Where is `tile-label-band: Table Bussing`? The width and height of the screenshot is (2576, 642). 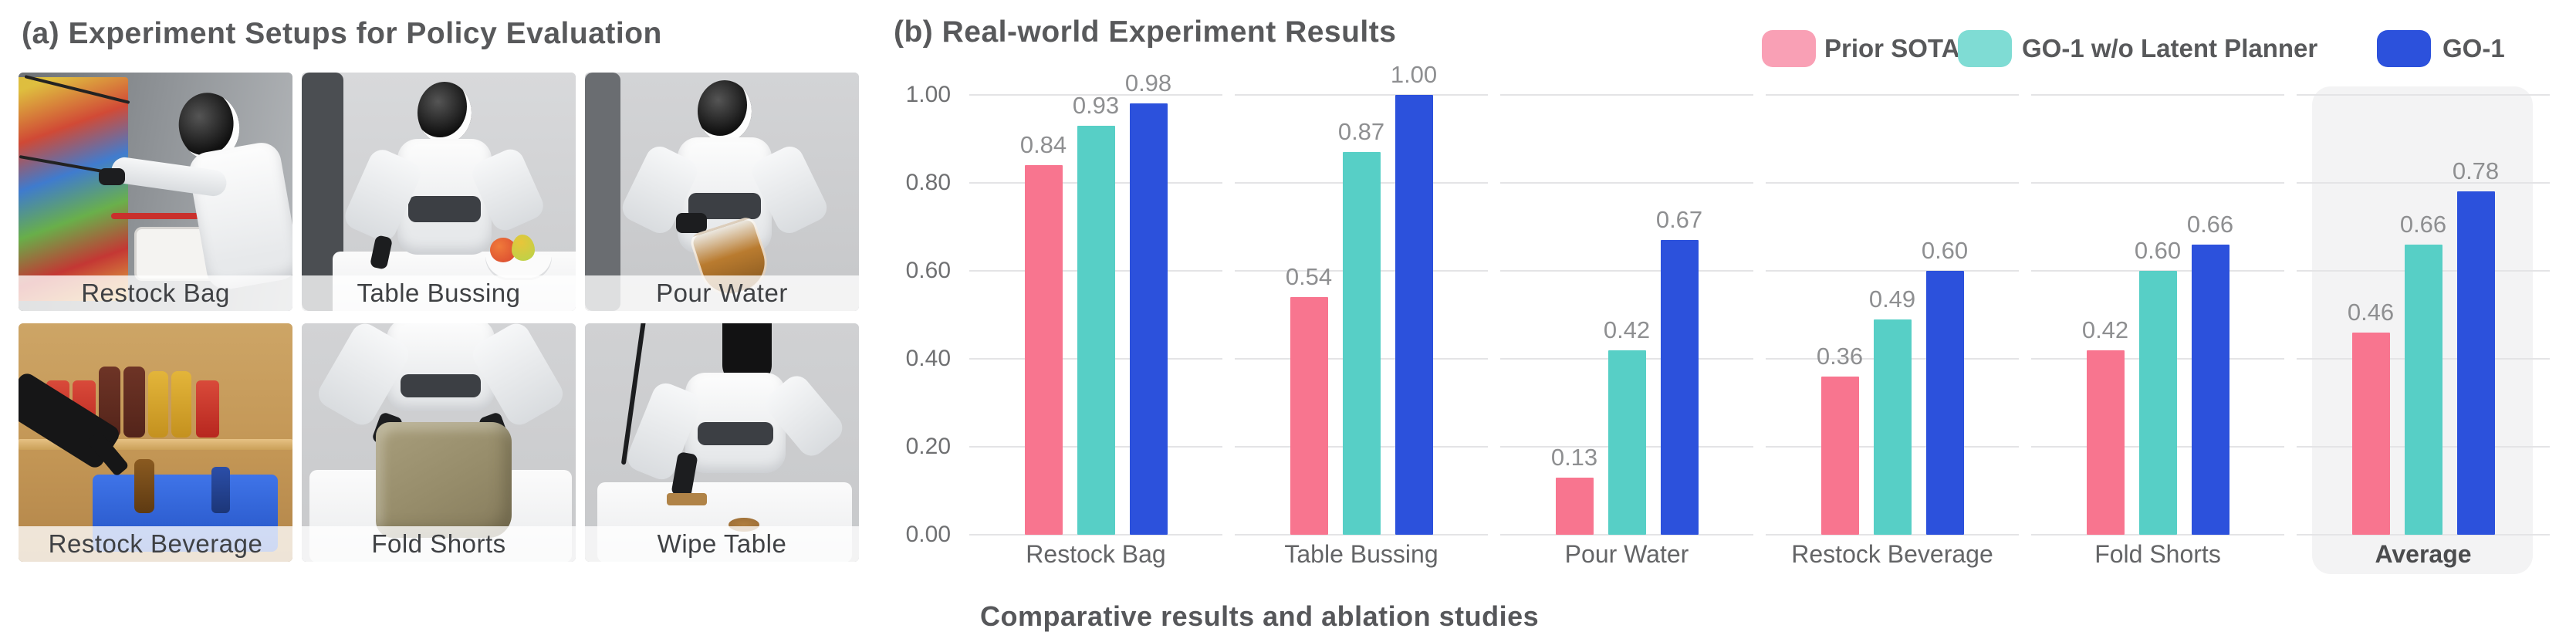 tile-label-band: Table Bussing is located at coordinates (439, 293).